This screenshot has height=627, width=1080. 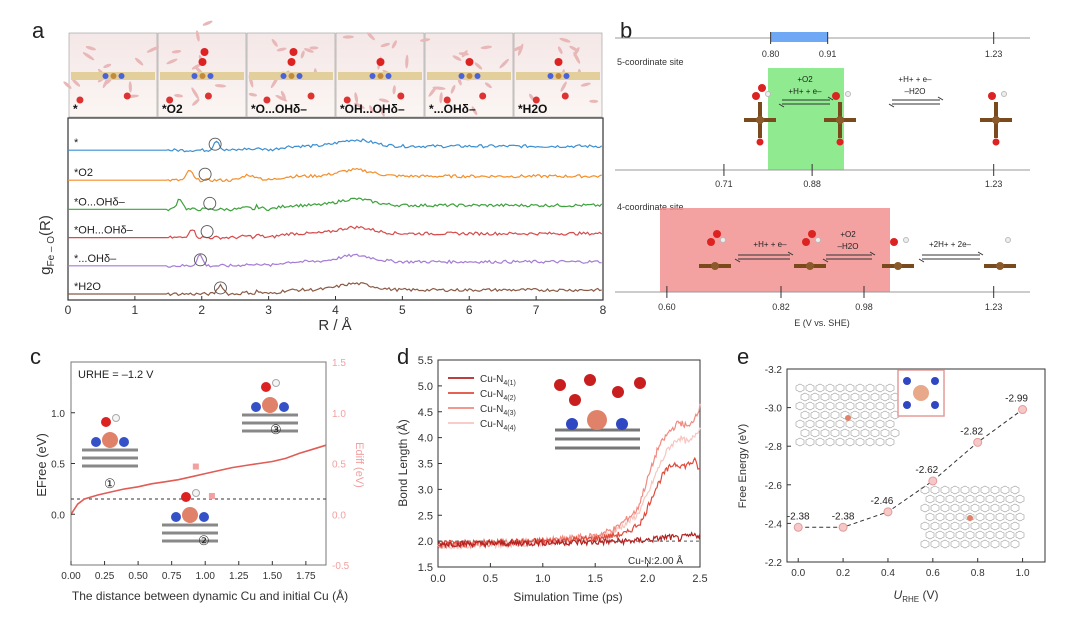 What do you see at coordinates (47, 245) in the screenshot?
I see `y-axis-label: gFe – O(R)` at bounding box center [47, 245].